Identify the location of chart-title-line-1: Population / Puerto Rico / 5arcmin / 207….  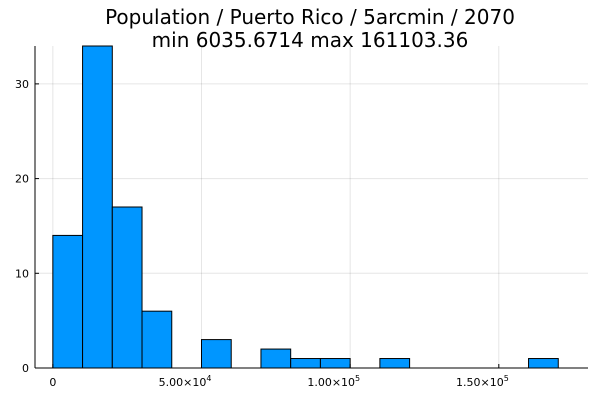
(310, 17).